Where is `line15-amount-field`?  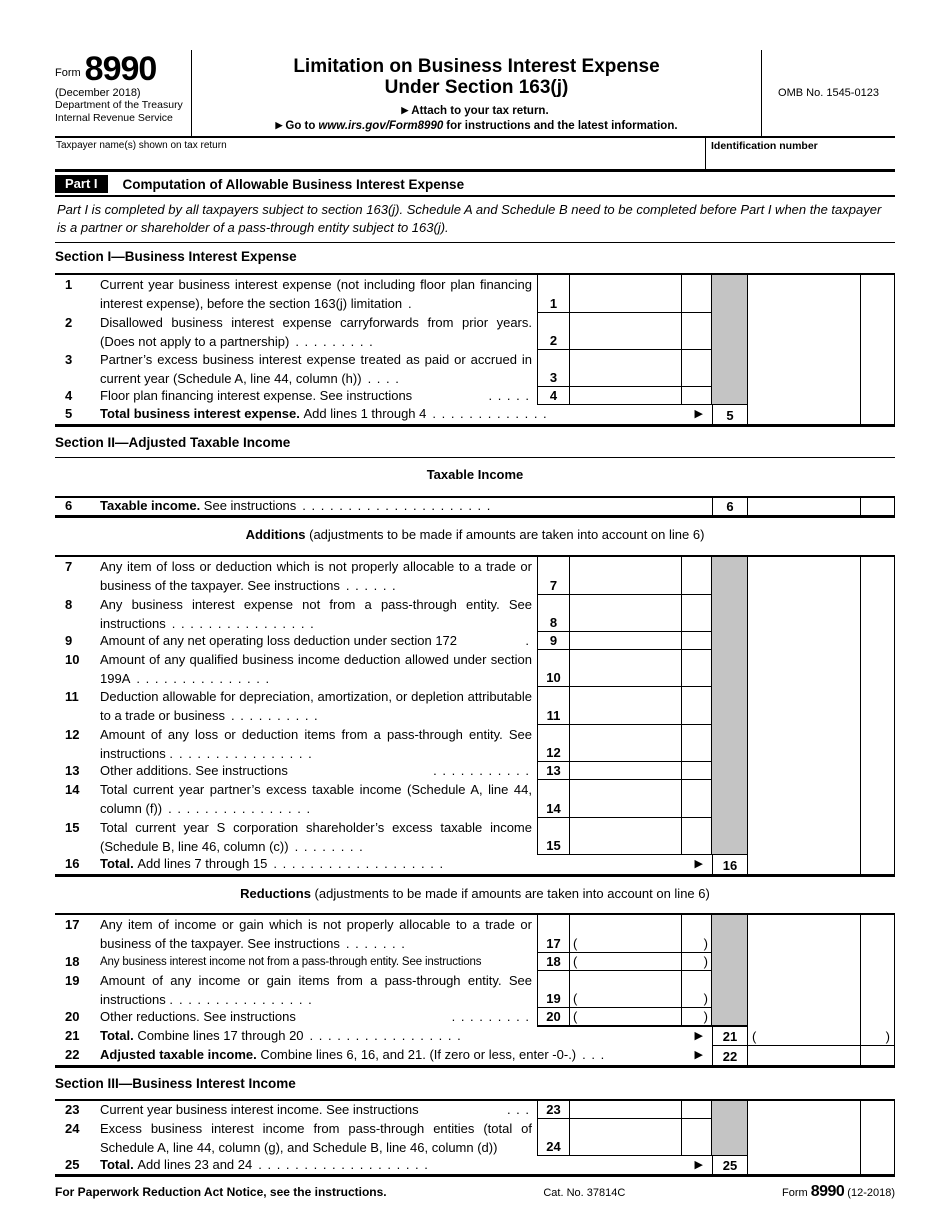
line15-amount-field is located at coordinates (626, 836).